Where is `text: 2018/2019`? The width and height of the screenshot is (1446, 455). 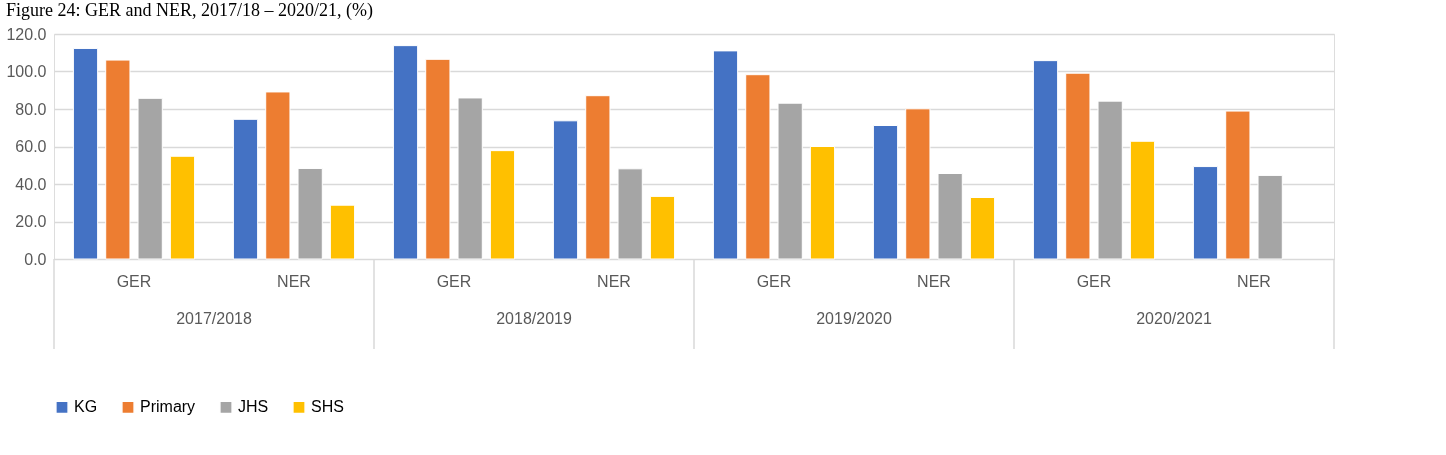
text: 2018/2019 is located at coordinates (534, 318).